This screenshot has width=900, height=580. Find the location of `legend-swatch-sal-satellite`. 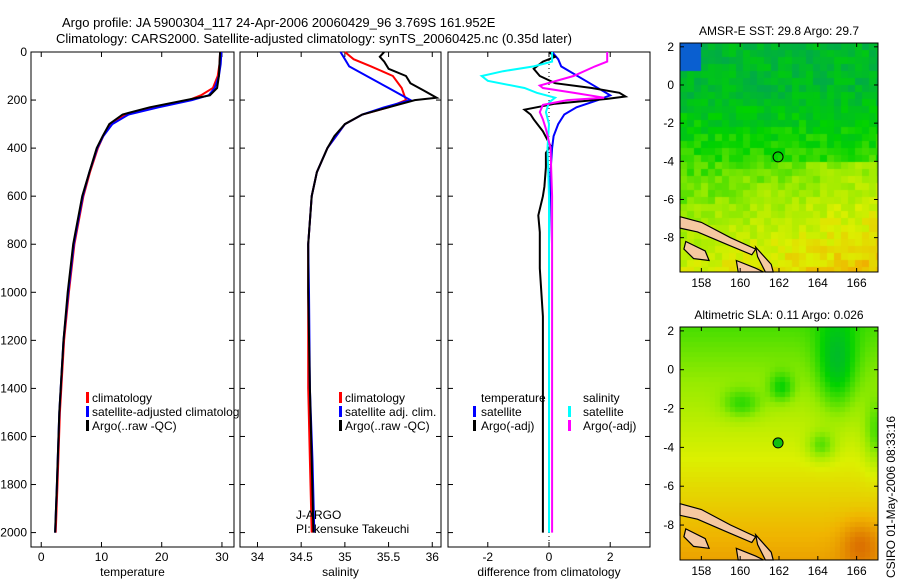

legend-swatch-sal-satellite is located at coordinates (569, 411).